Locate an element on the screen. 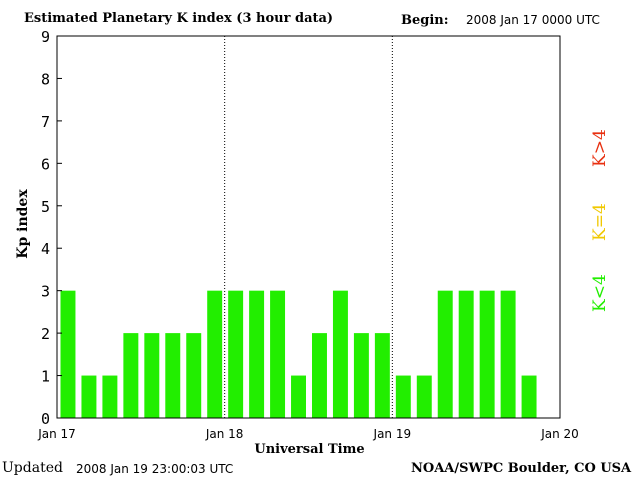 The height and width of the screenshot is (480, 640). legend-k-equals-4: K=4 is located at coordinates (600, 222).